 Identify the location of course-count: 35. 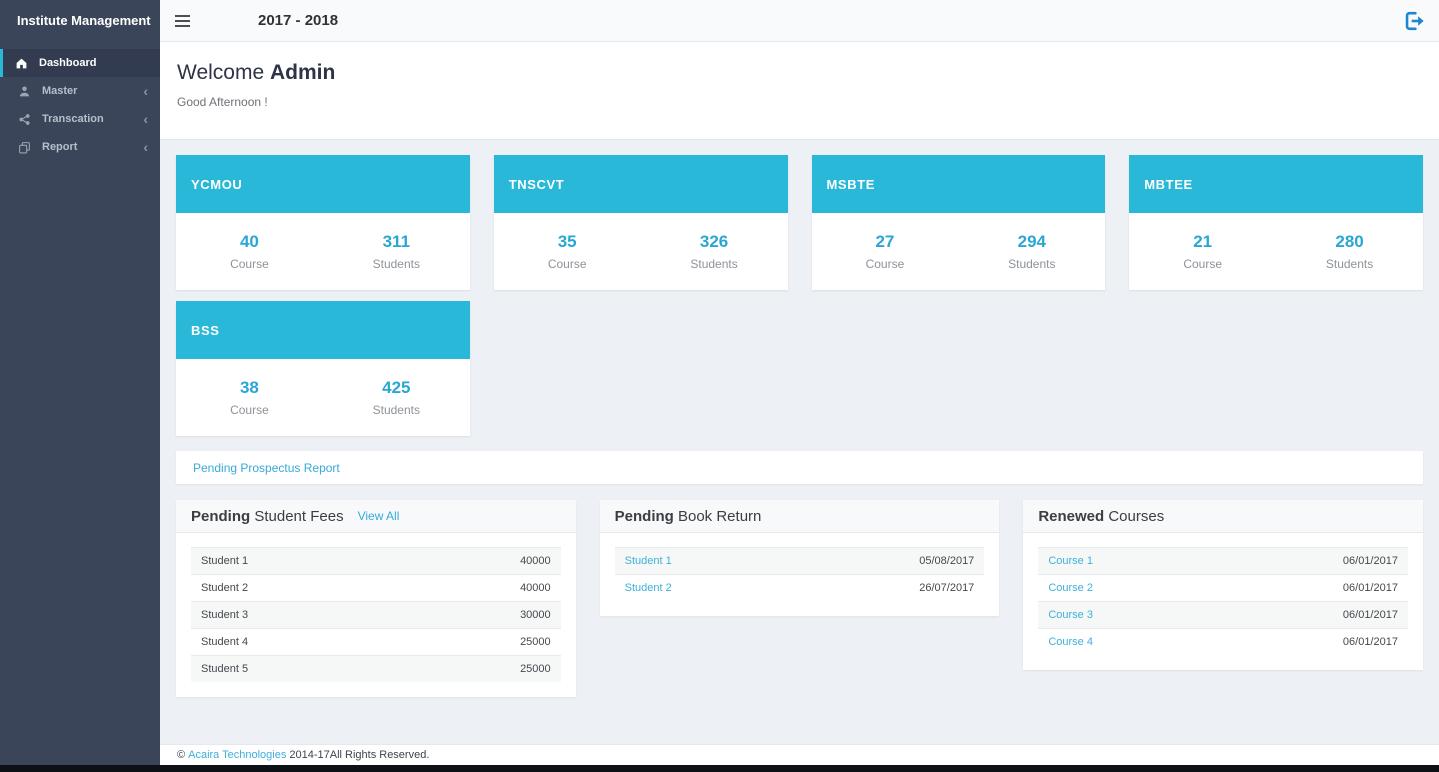
(567, 241).